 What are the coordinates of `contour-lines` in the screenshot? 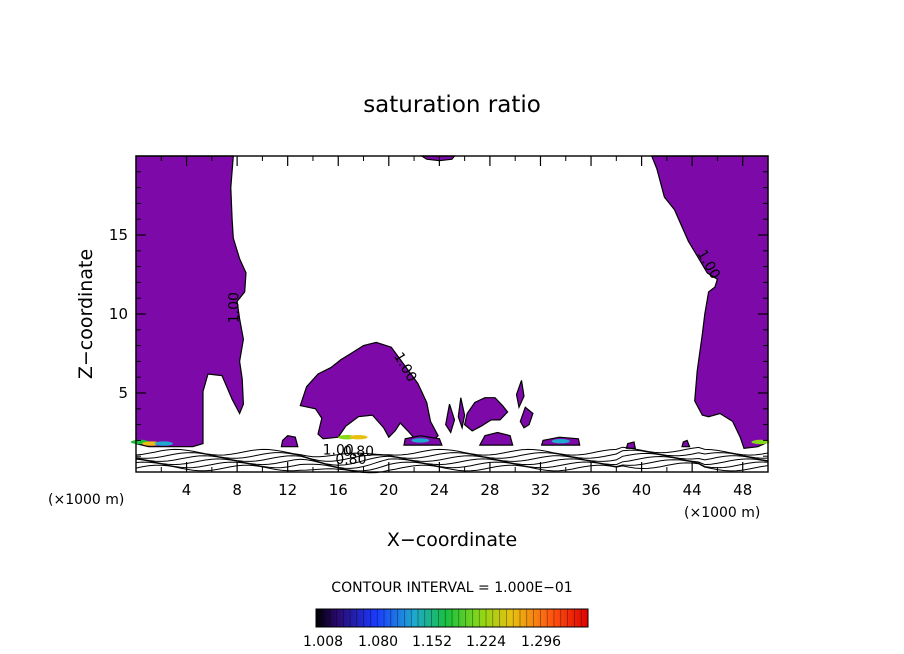 It's located at (452, 460).